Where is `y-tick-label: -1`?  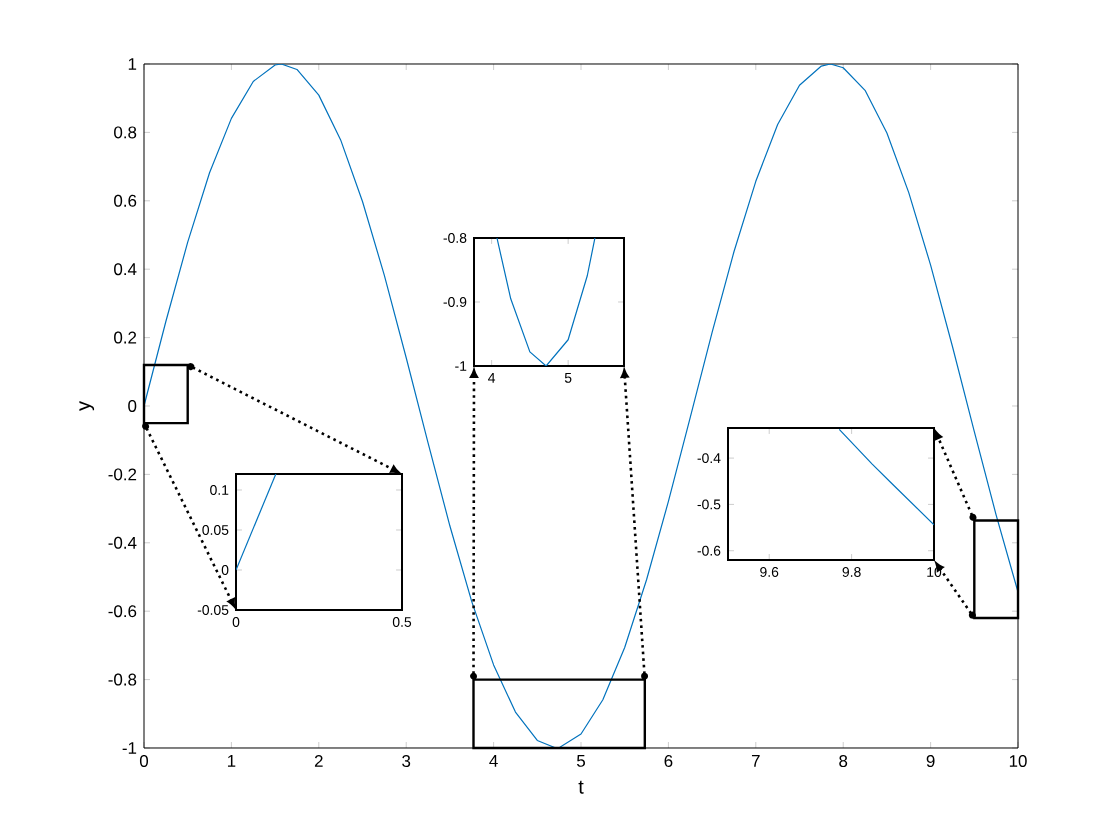
y-tick-label: -1 is located at coordinates (129, 748).